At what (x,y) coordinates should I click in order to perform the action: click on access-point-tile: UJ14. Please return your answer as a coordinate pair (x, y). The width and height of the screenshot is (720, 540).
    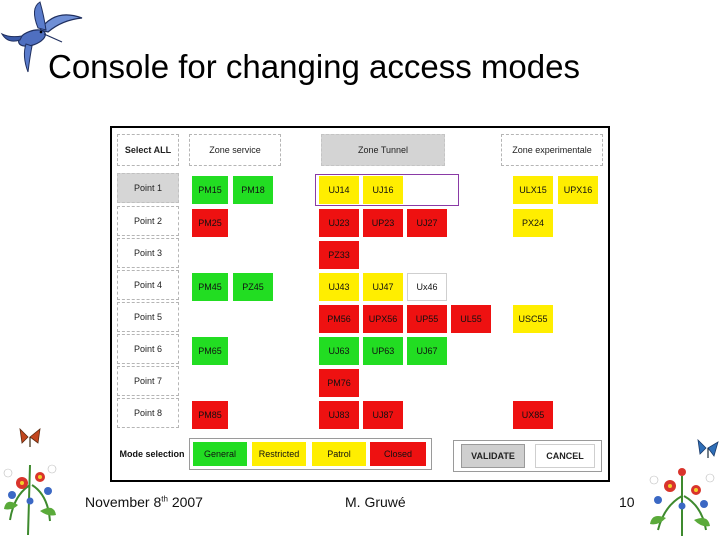
    Looking at the image, I should click on (339, 190).